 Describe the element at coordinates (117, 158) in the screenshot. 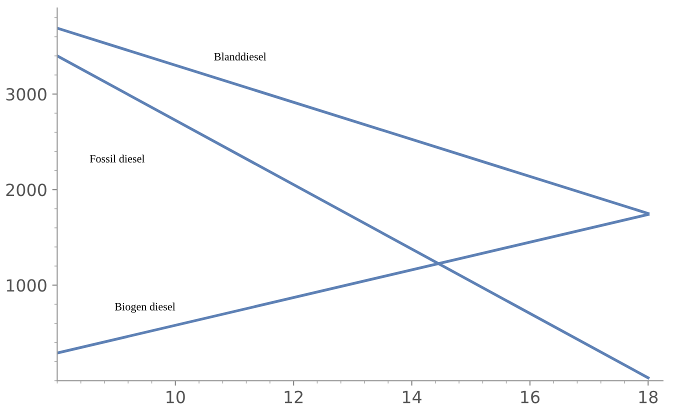

I see `annotation: Fossil diesel` at that location.